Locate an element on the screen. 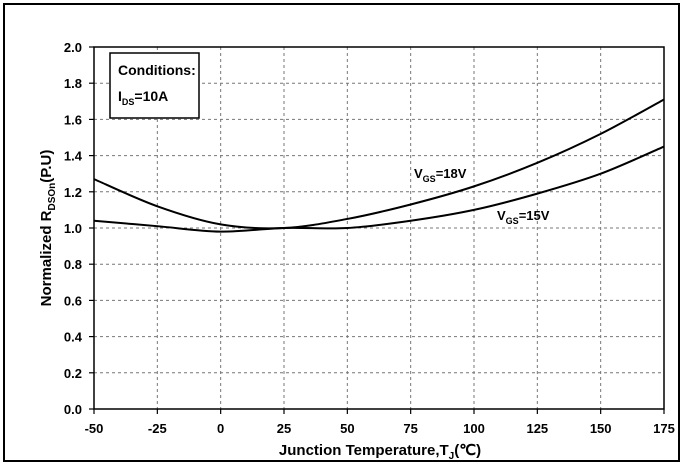 The image size is (686, 468). y-tick-label: 1.2 is located at coordinates (73, 192).